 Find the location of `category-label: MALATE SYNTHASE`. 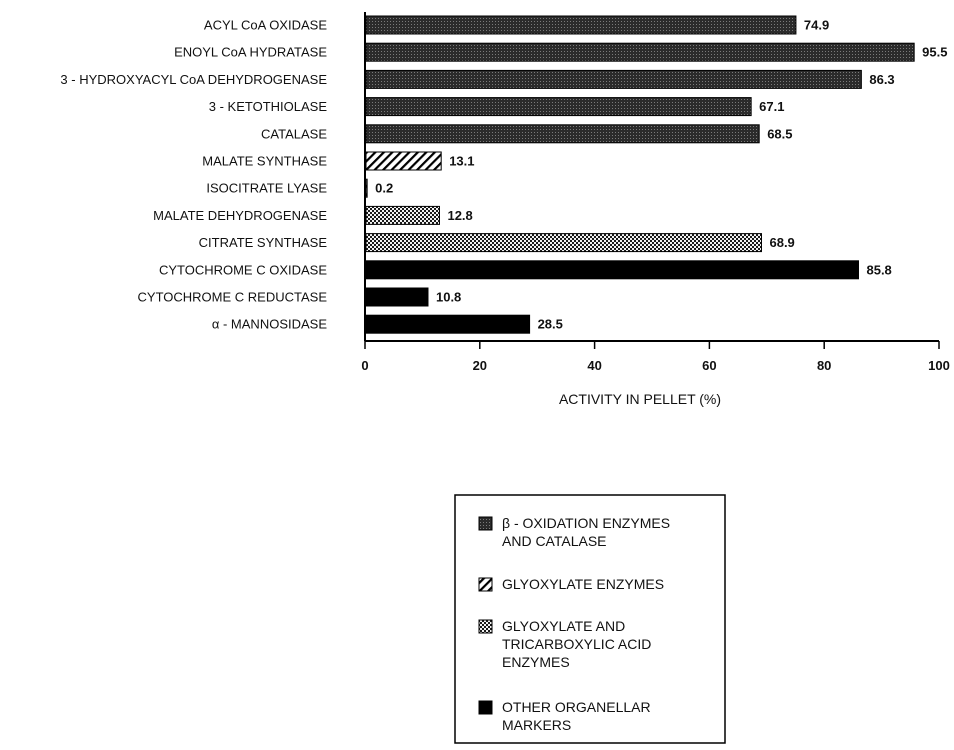

category-label: MALATE SYNTHASE is located at coordinates (264, 161).